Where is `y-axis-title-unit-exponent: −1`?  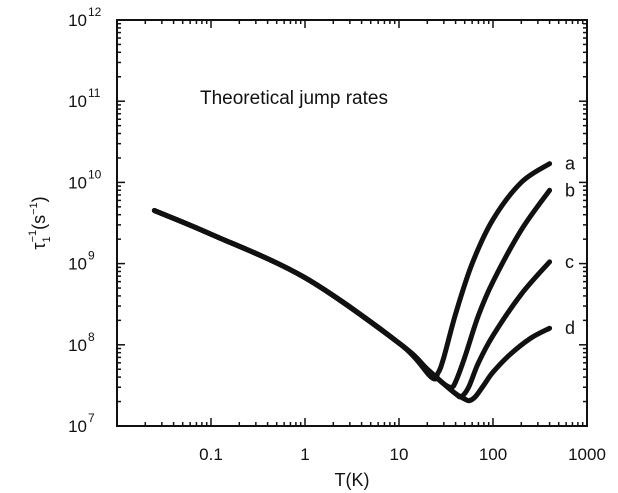
y-axis-title-unit-exponent: −1 is located at coordinates (34, 208).